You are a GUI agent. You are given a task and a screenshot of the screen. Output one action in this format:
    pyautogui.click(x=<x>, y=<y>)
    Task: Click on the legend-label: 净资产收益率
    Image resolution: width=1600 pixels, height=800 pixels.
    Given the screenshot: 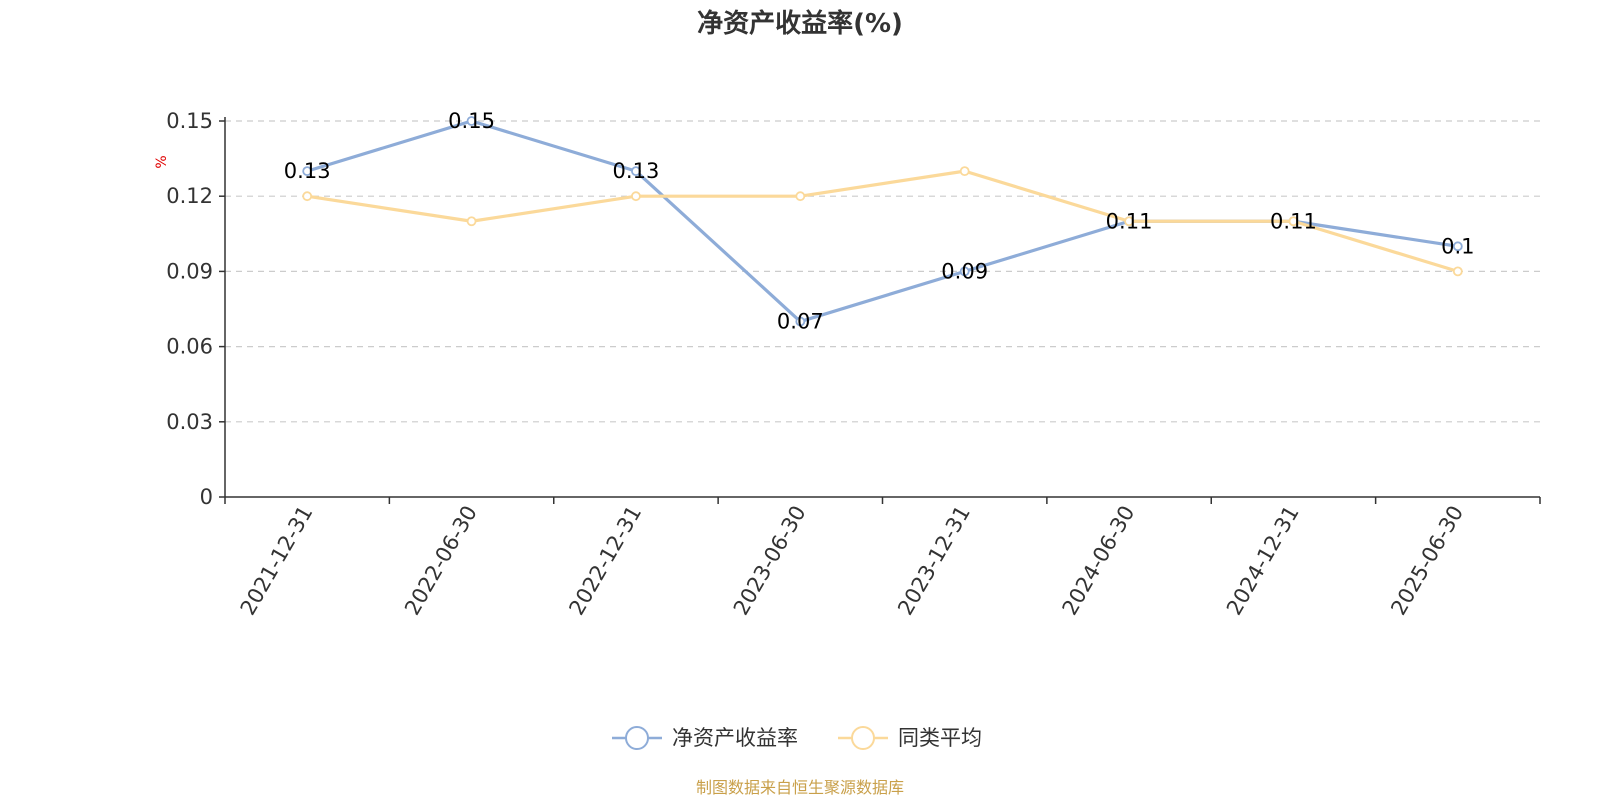 What is the action you would take?
    pyautogui.click(x=735, y=738)
    